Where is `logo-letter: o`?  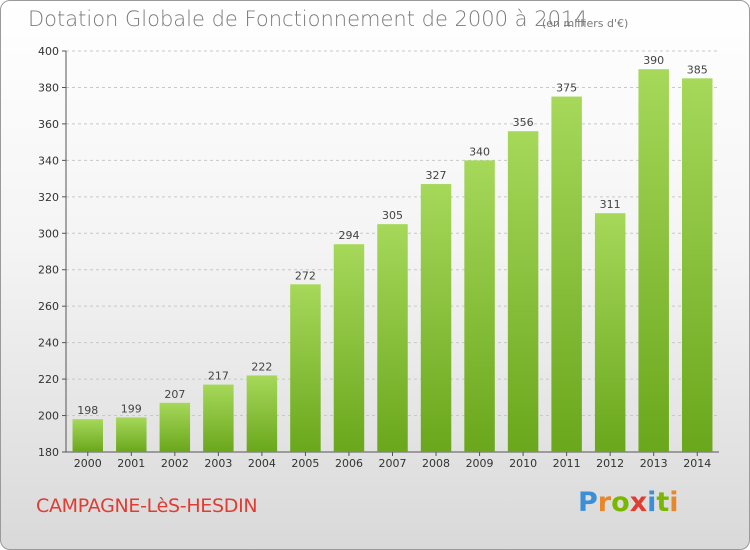 logo-letter: o is located at coordinates (620, 502).